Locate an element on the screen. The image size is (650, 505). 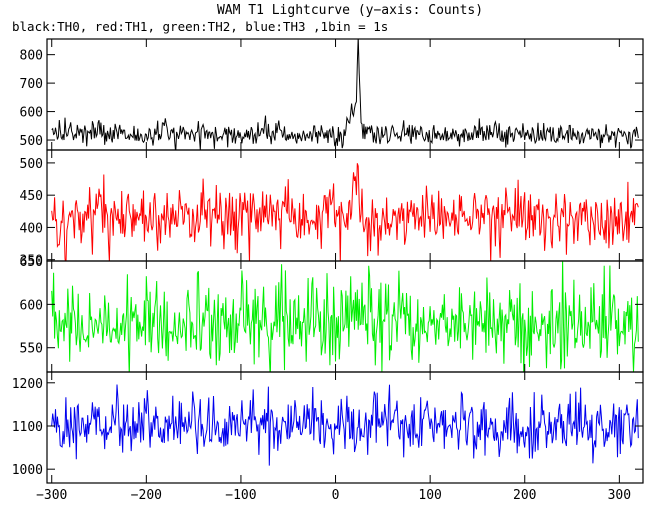
x-tick-label: 300 is located at coordinates (619, 495).